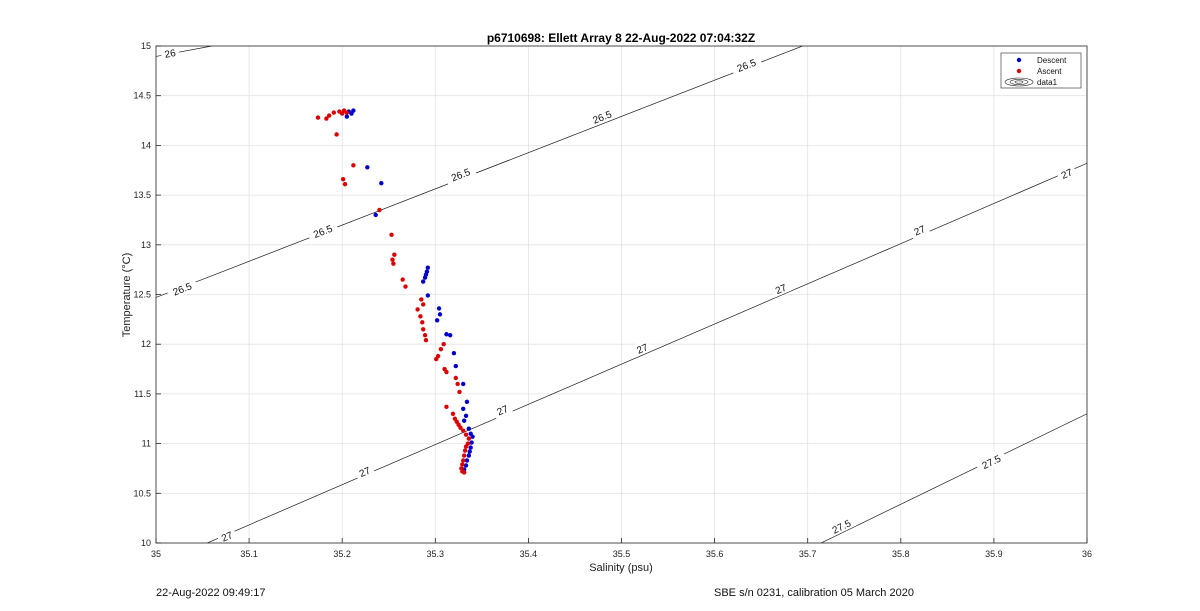 The image size is (1200, 611). What do you see at coordinates (142, 394) in the screenshot?
I see `y-tick-label: 11.5` at bounding box center [142, 394].